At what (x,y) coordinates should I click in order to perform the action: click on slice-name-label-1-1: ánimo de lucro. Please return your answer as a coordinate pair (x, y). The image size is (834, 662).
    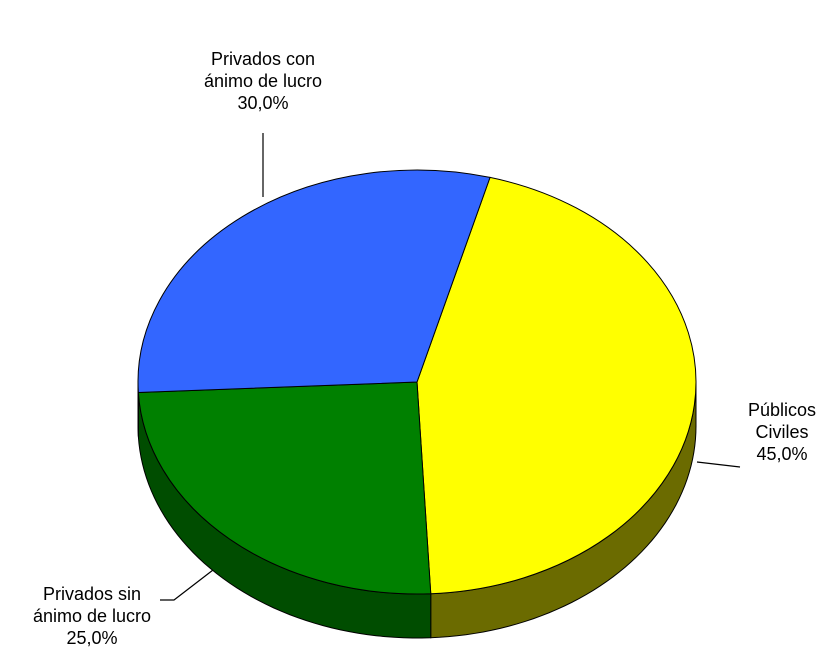
    Looking at the image, I should click on (92, 616).